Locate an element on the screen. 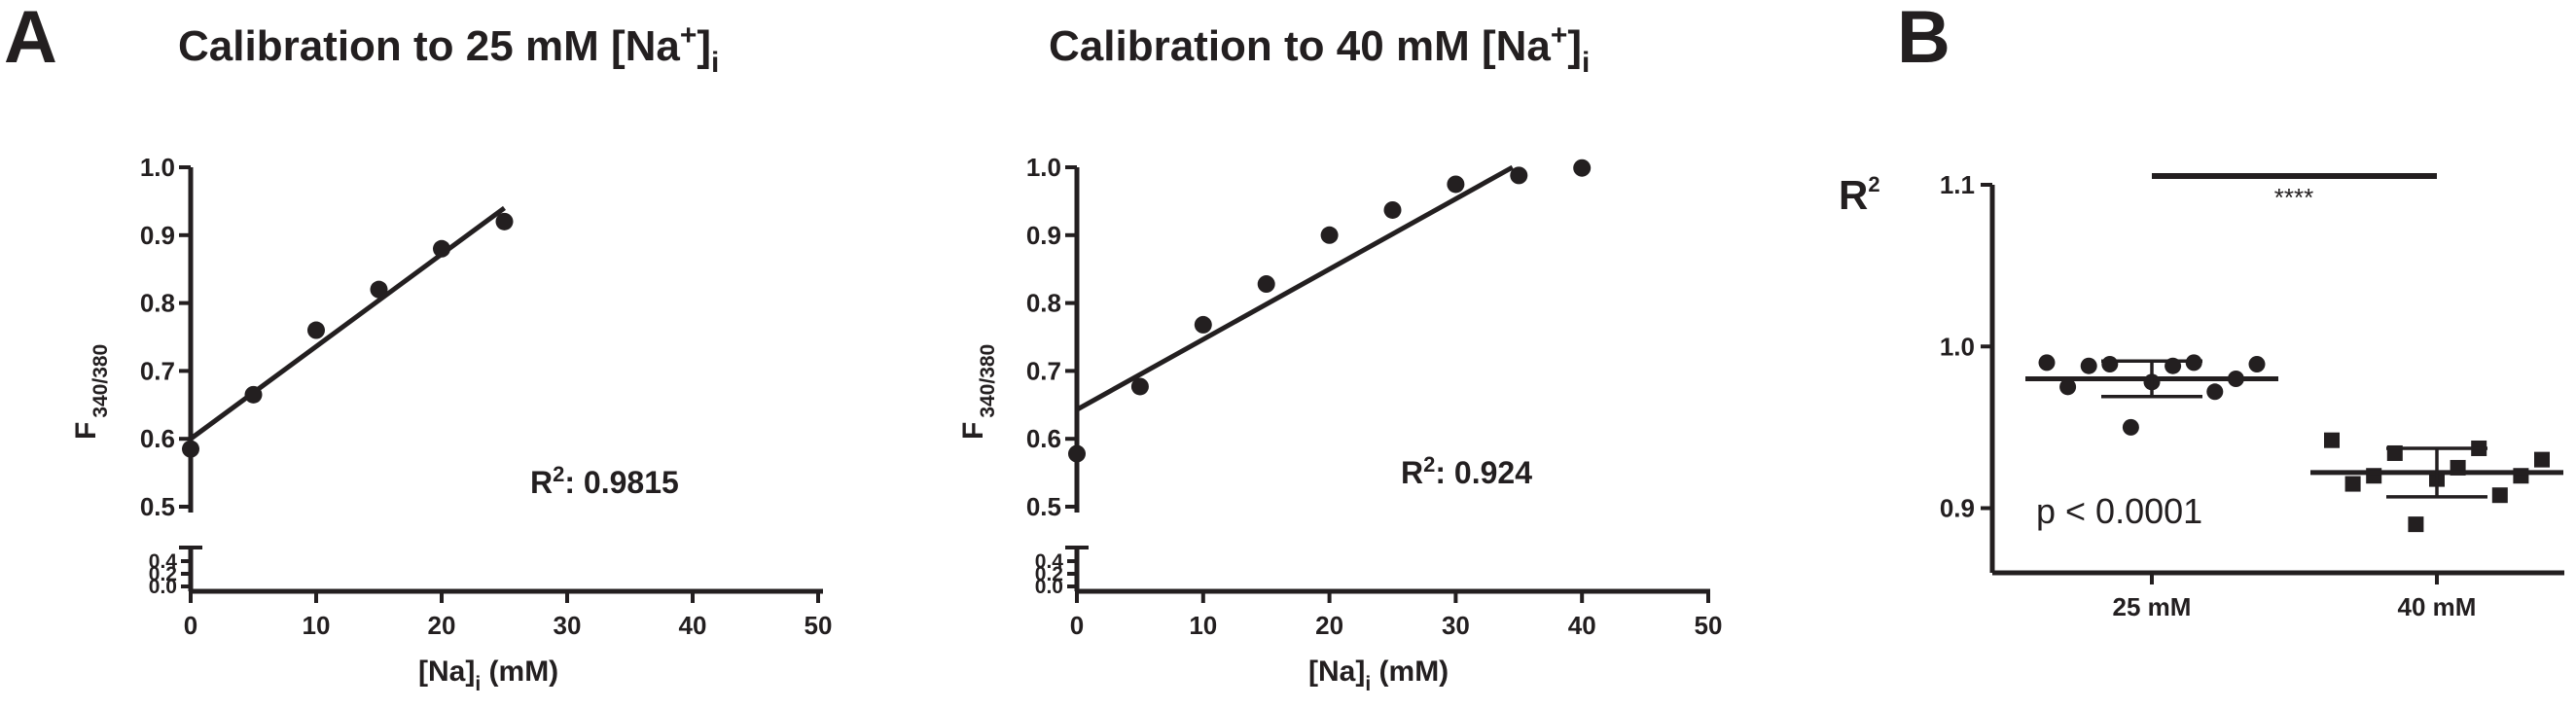 The image size is (2576, 708). chart3-pvalue: p < 0.0001 is located at coordinates (2119, 511).